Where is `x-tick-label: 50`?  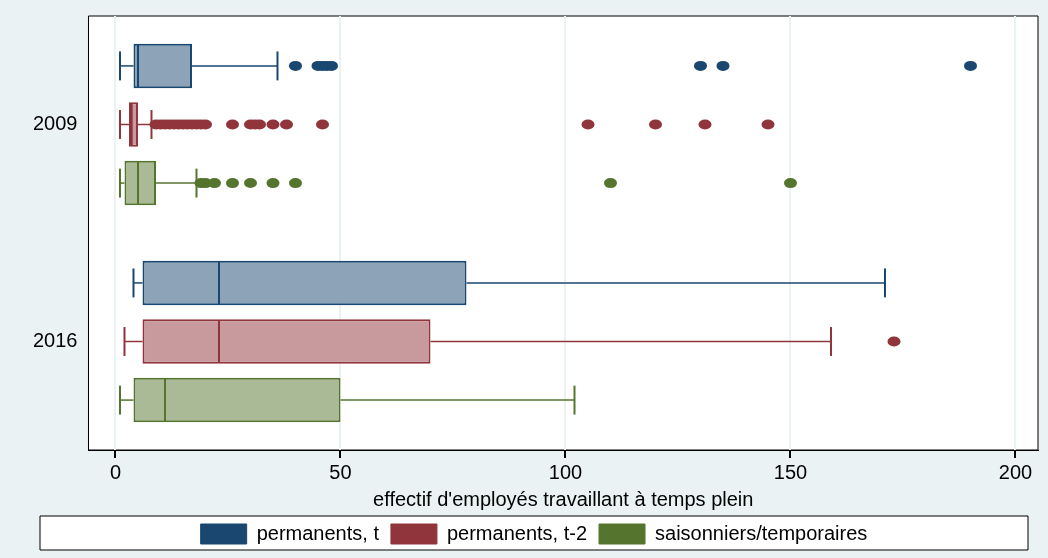 x-tick-label: 50 is located at coordinates (340, 471).